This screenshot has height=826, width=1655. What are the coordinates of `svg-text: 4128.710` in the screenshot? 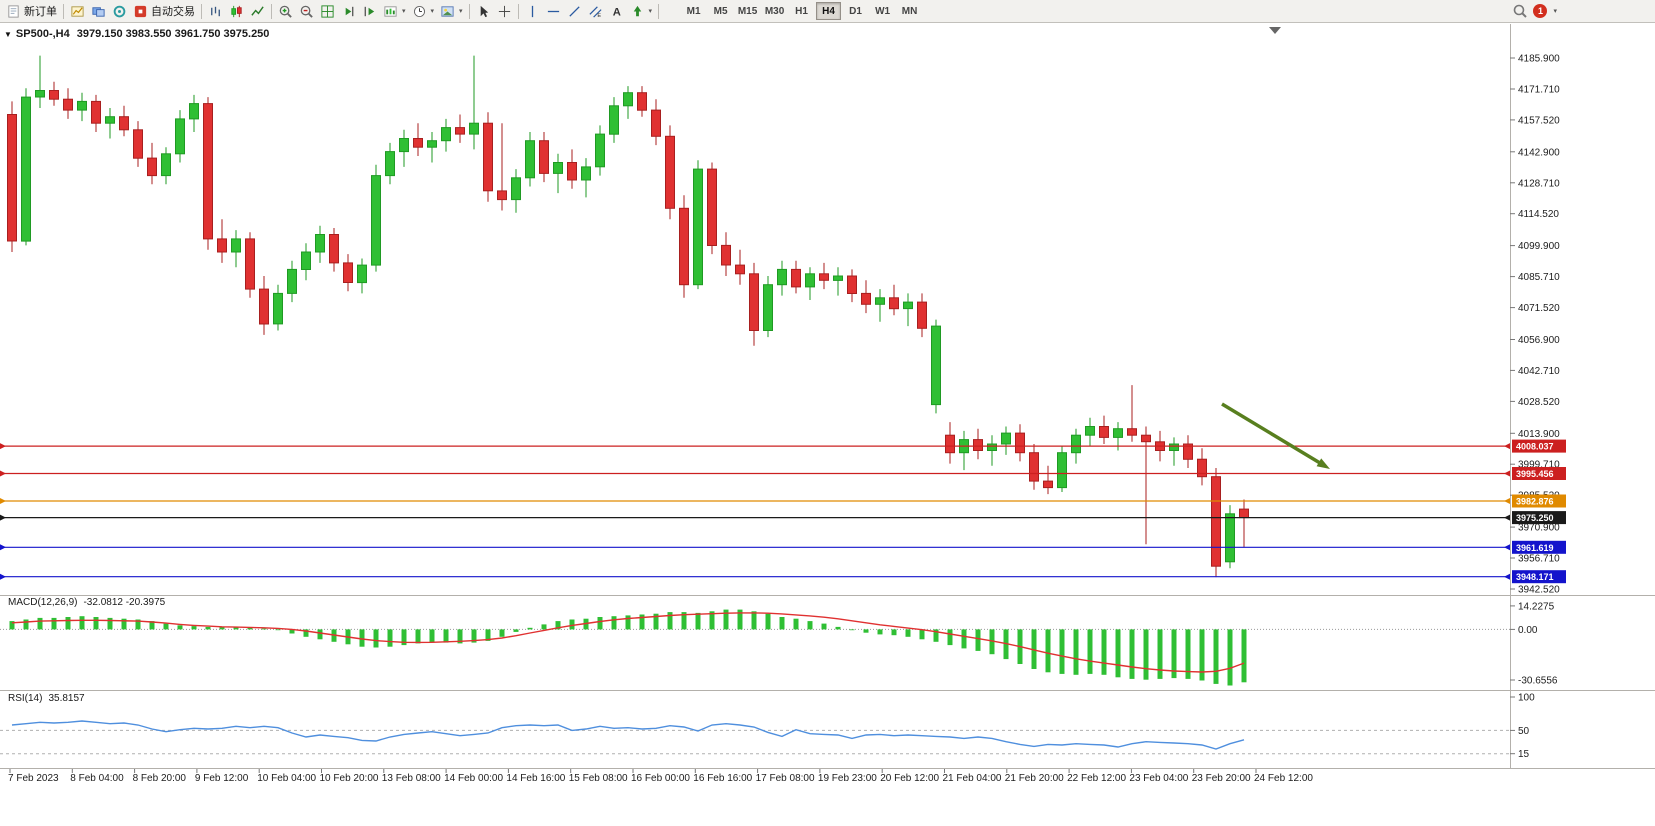 It's located at (1539, 183).